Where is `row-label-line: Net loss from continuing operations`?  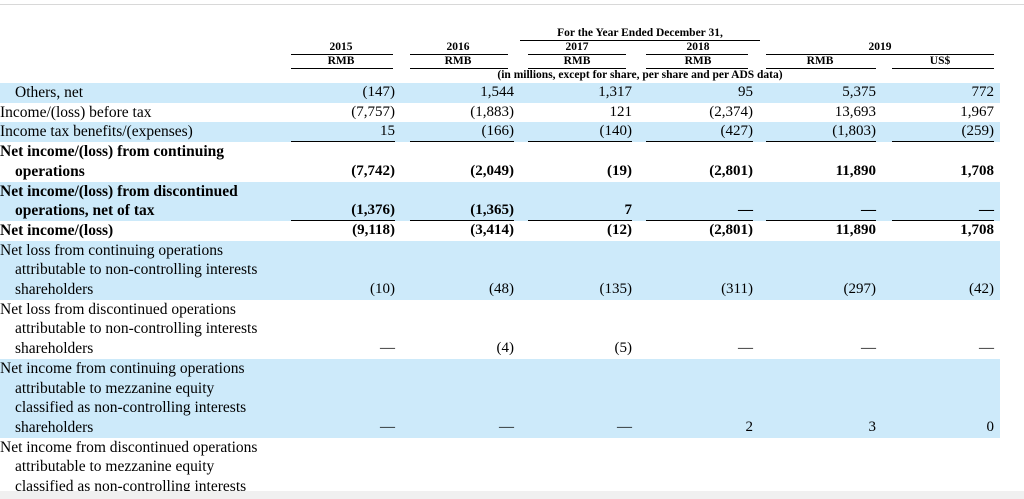 row-label-line: Net loss from continuing operations is located at coordinates (111, 250).